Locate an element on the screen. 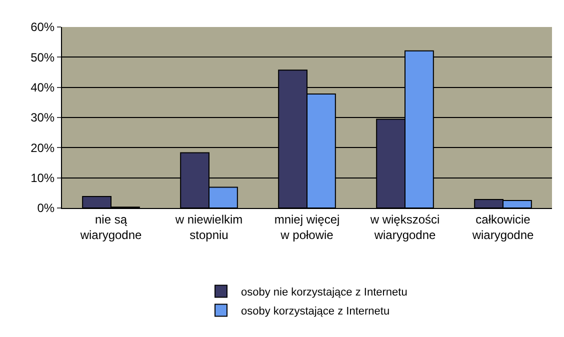  x-tick-label: w większości wiarygodne is located at coordinates (404, 227).